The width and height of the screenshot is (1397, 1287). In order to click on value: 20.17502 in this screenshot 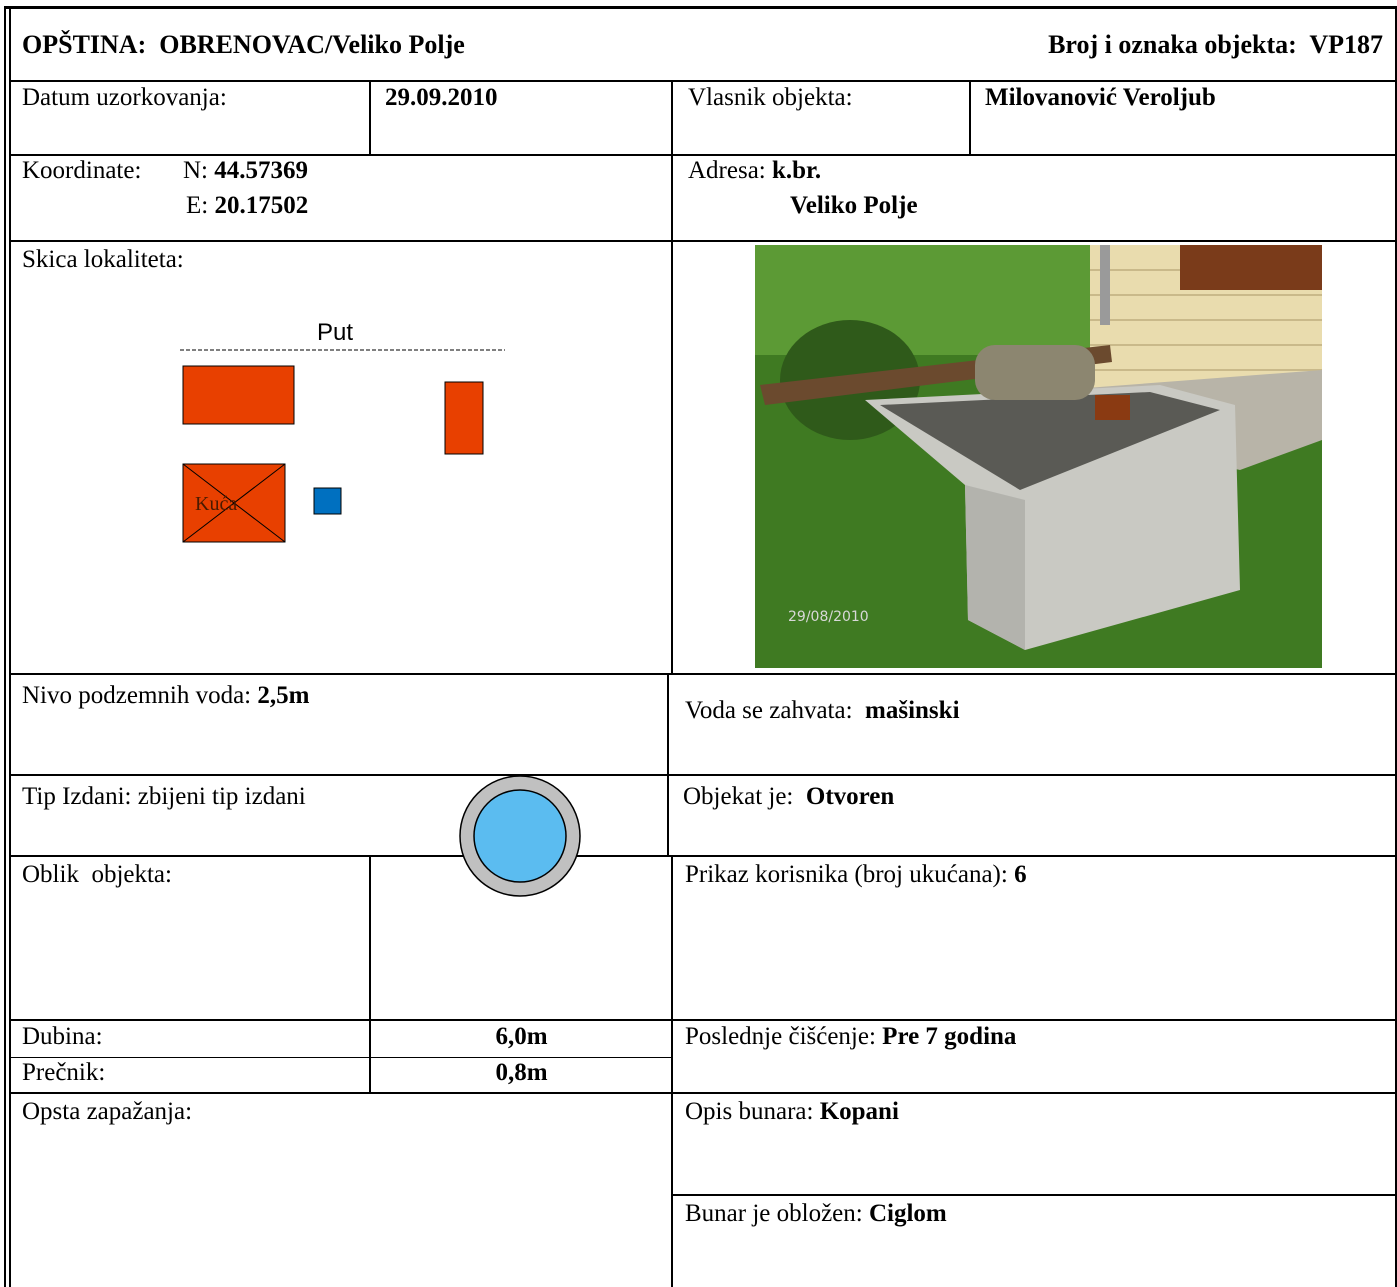, I will do `click(261, 205)`.